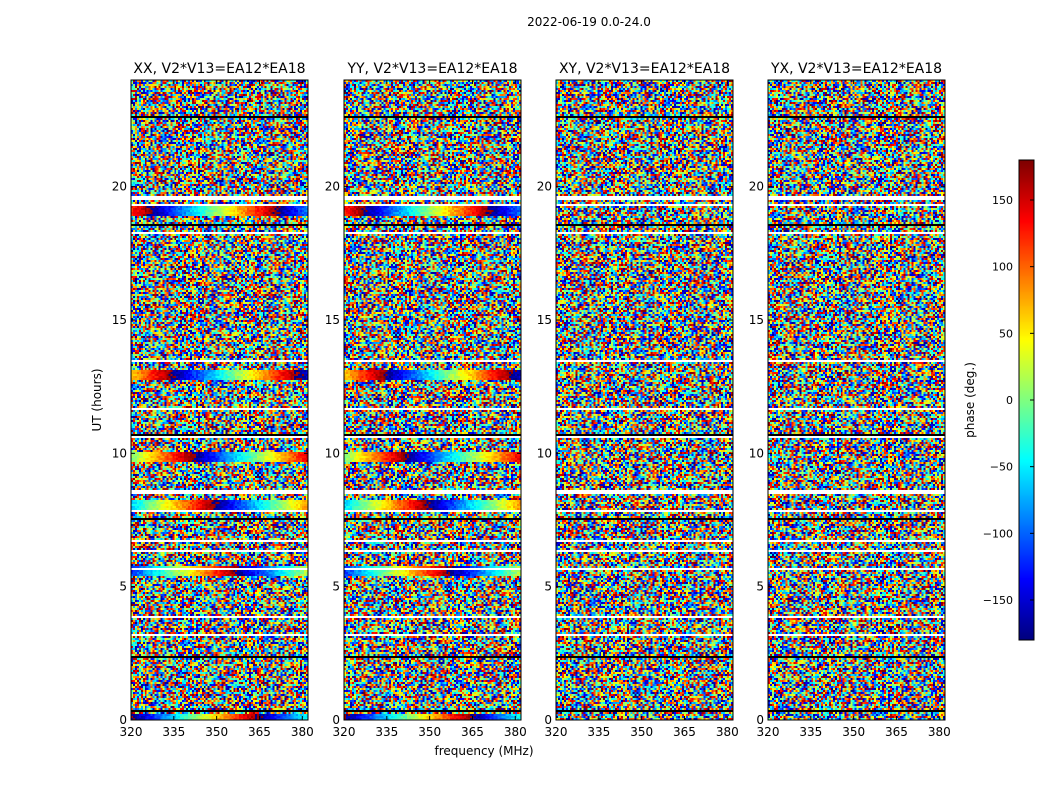 The width and height of the screenshot is (1050, 800). What do you see at coordinates (998, 533) in the screenshot?
I see `colorbar-tick-label: −100` at bounding box center [998, 533].